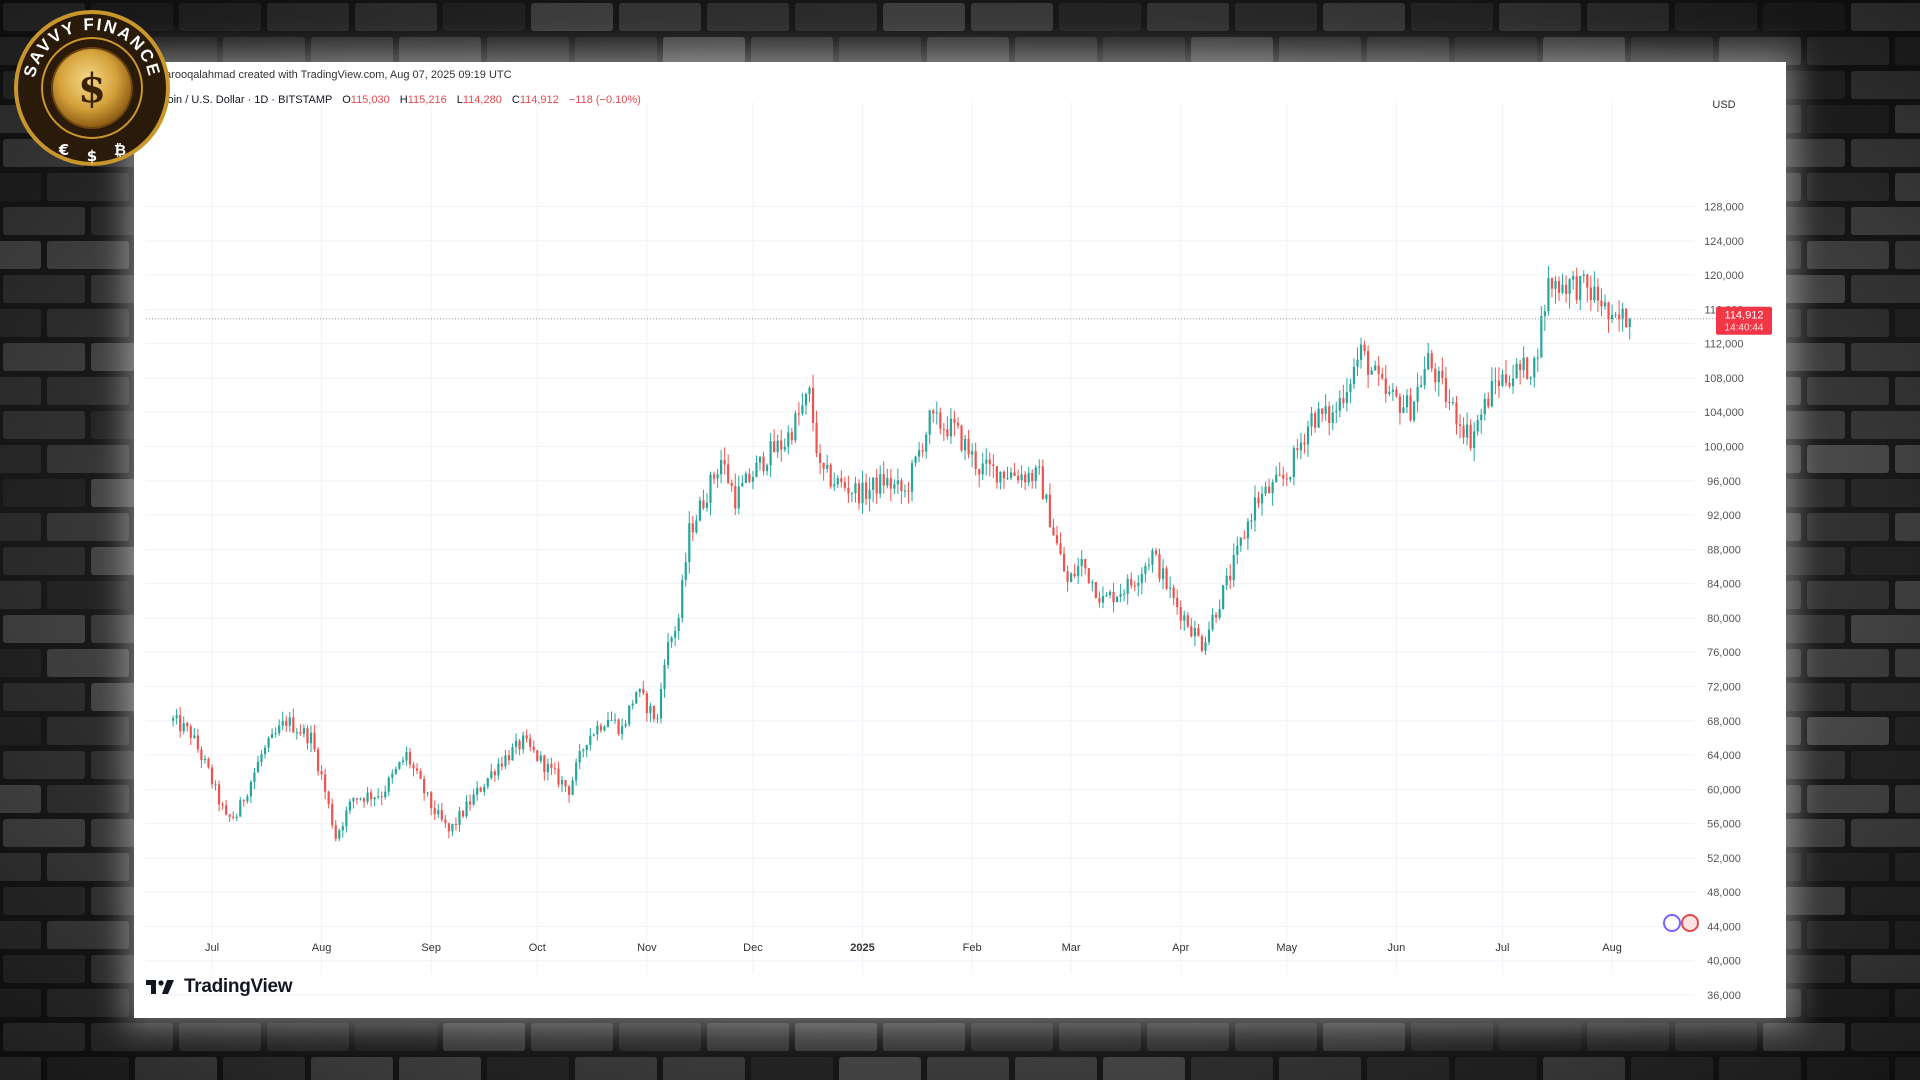  Describe the element at coordinates (1502, 948) in the screenshot. I see `x-tick-label: Jul` at that location.